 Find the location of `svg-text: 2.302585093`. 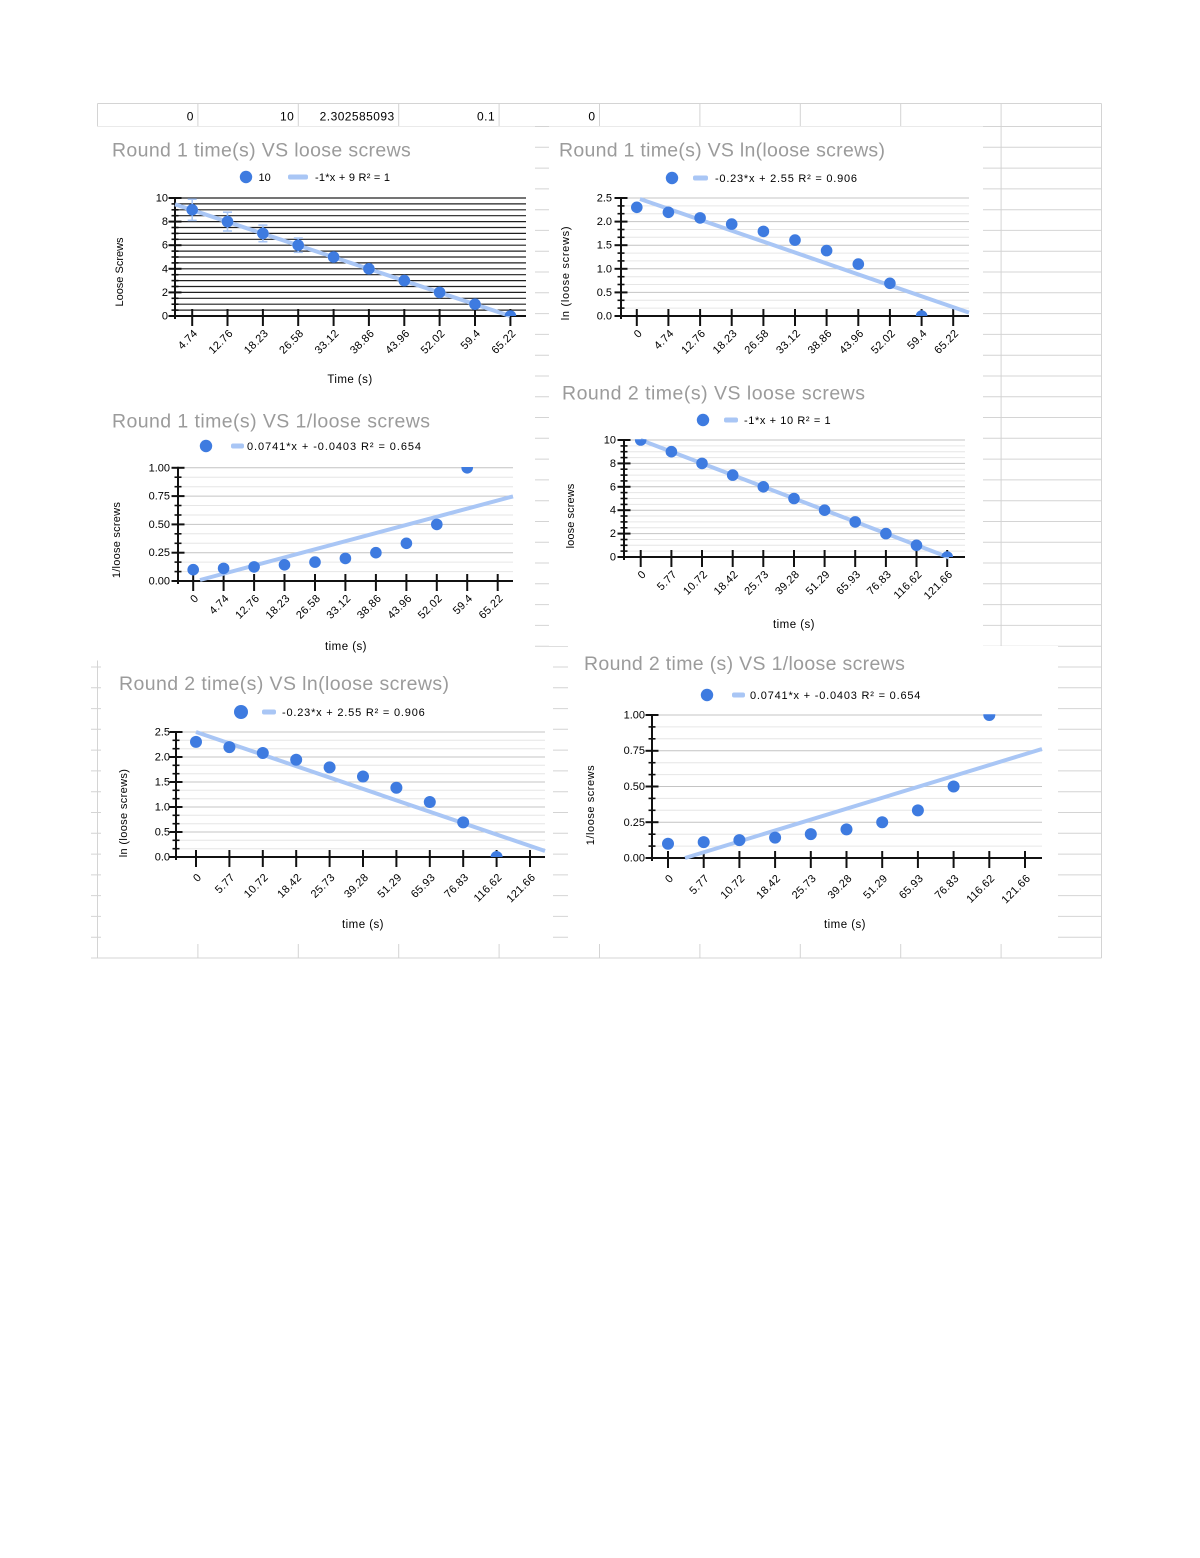

svg-text: 2.302585093 is located at coordinates (357, 117).